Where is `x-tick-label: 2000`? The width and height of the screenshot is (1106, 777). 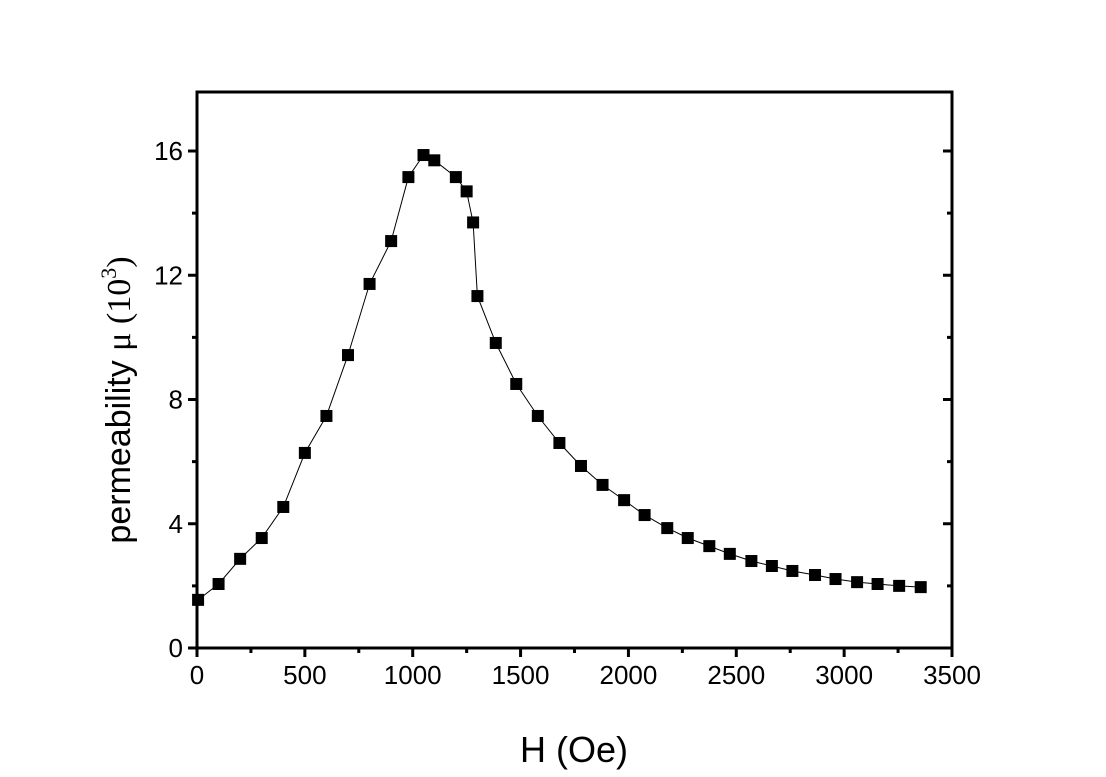
x-tick-label: 2000 is located at coordinates (629, 675).